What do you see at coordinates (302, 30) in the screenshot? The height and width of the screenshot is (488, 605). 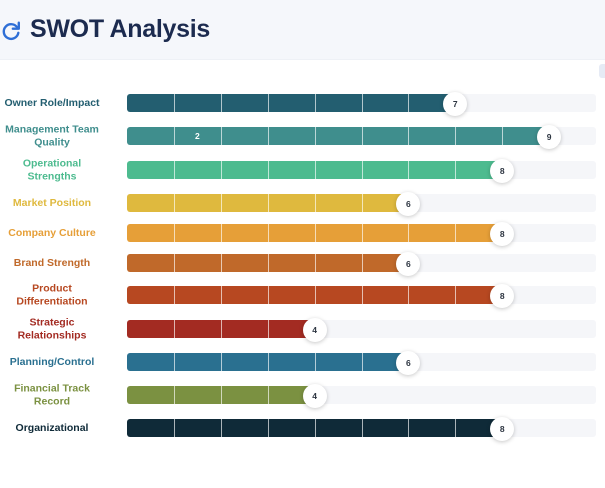 I see `header-bar: SWOT Analysis` at bounding box center [302, 30].